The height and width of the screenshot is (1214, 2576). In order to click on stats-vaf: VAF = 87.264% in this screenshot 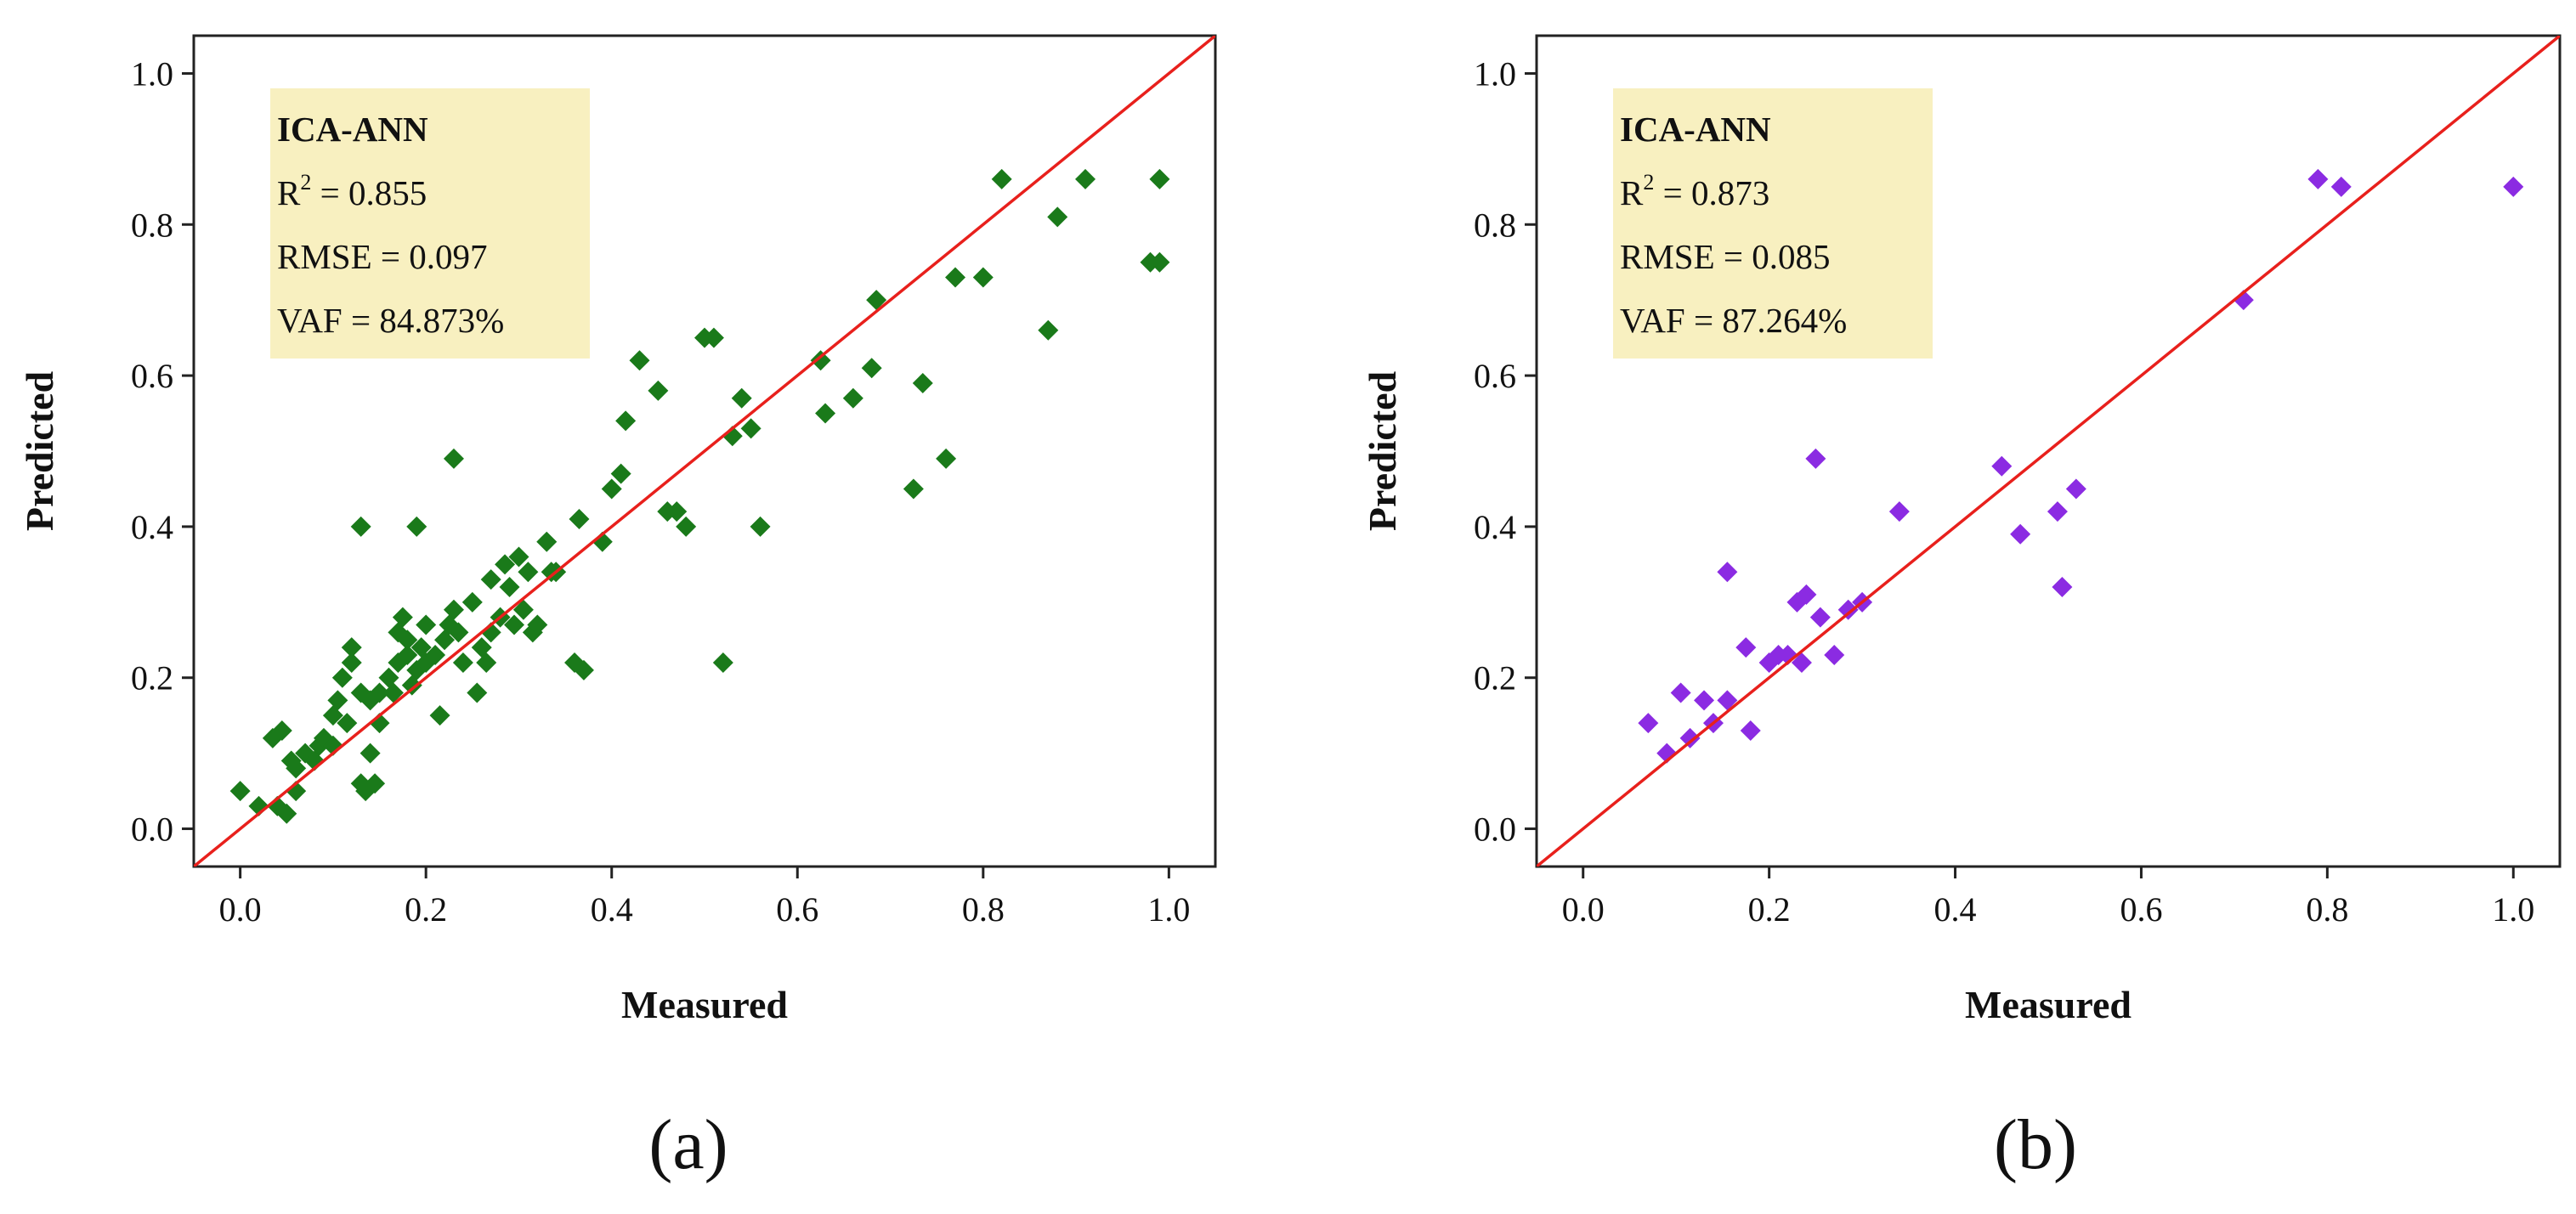, I will do `click(1733, 320)`.